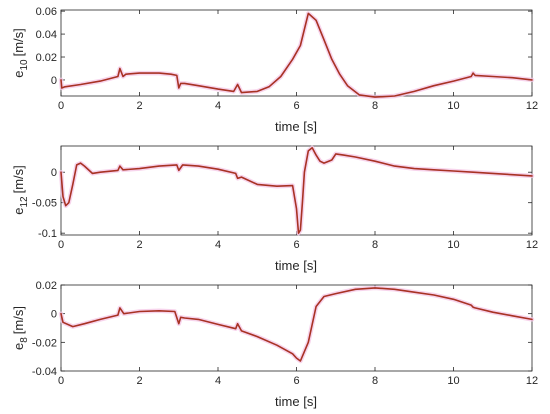 This screenshot has height=414, width=550. Describe the element at coordinates (46, 35) in the screenshot. I see `y-tick-label: 0.04` at that location.